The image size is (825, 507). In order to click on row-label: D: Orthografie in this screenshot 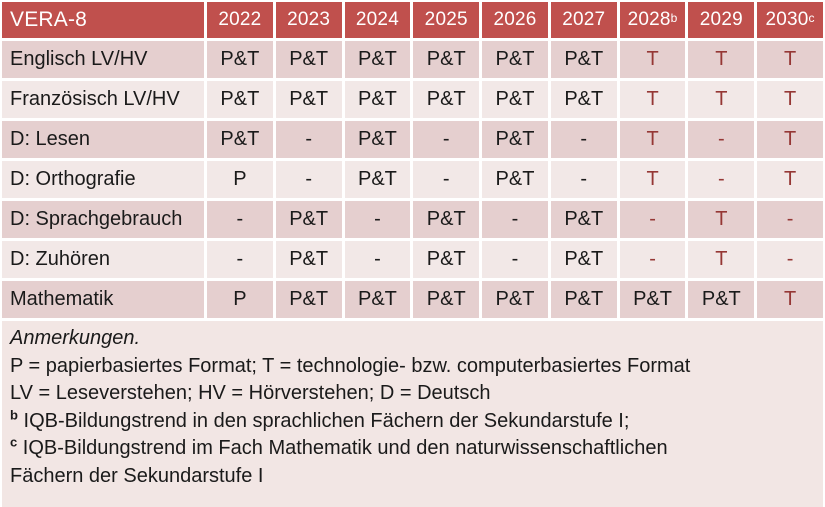, I will do `click(103, 179)`.